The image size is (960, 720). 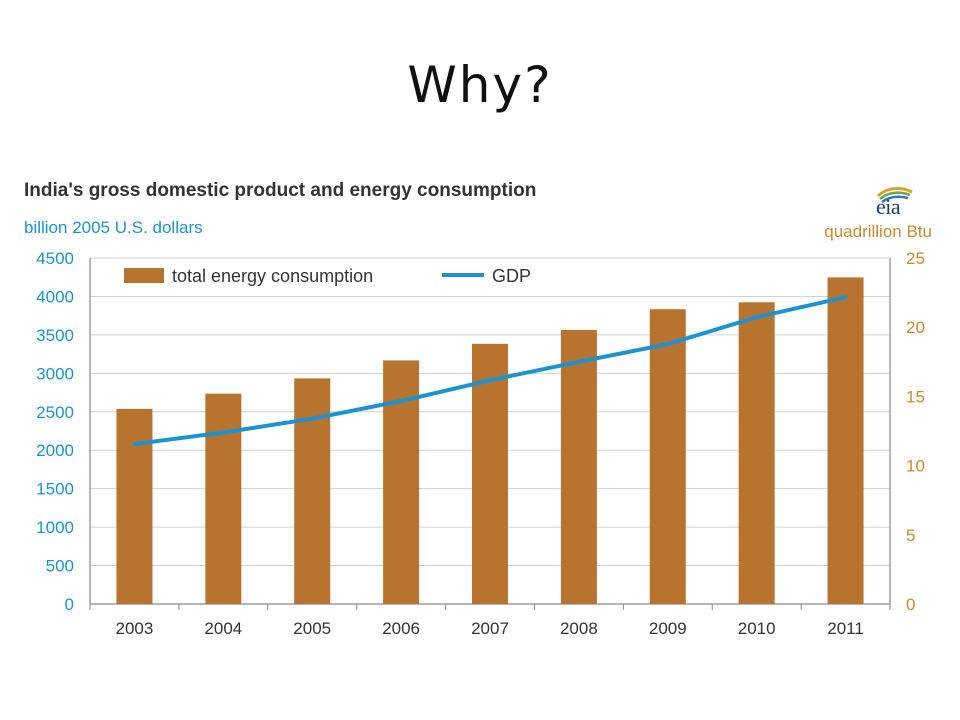 What do you see at coordinates (490, 628) in the screenshot?
I see `x-axis-tick-label: 2007` at bounding box center [490, 628].